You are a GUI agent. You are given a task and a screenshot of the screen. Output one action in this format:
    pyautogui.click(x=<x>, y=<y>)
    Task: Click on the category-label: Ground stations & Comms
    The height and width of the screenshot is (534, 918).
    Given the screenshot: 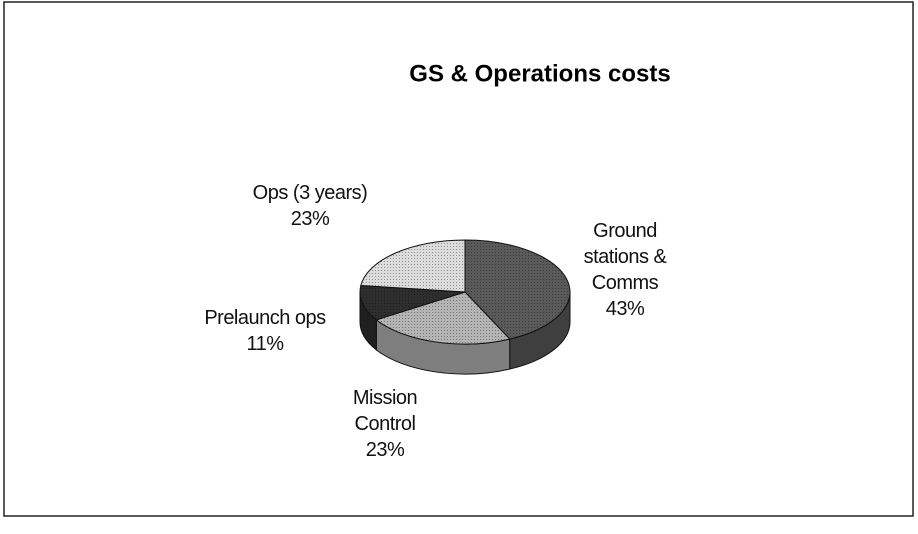 What is the action you would take?
    pyautogui.click(x=625, y=257)
    